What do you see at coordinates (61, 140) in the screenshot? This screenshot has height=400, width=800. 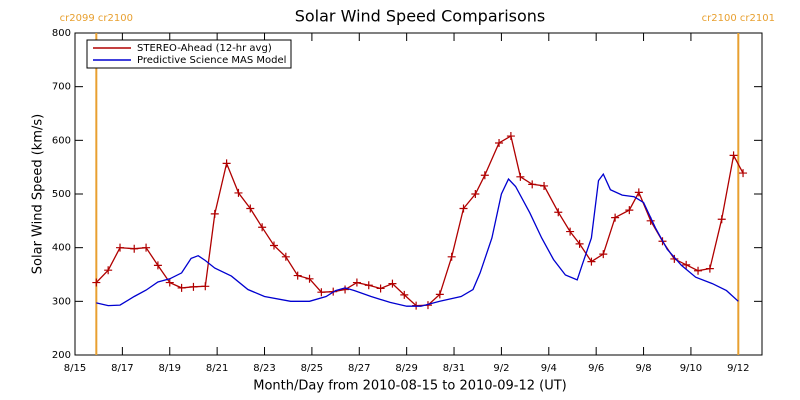 I see `y-tick-label: 600` at bounding box center [61, 140].